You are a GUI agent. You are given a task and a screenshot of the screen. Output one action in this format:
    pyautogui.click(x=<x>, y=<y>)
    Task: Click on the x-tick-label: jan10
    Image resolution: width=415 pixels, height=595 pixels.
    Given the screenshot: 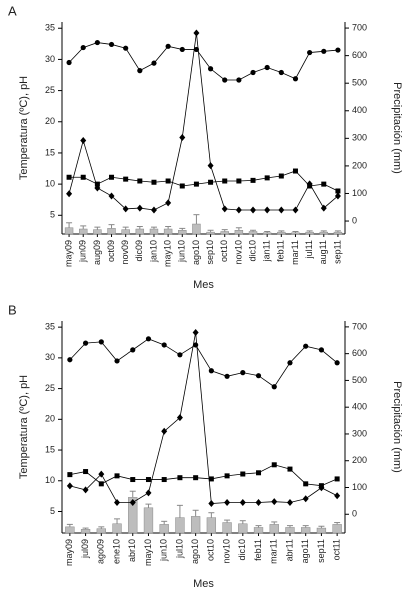 What is the action you would take?
    pyautogui.click(x=153, y=251)
    